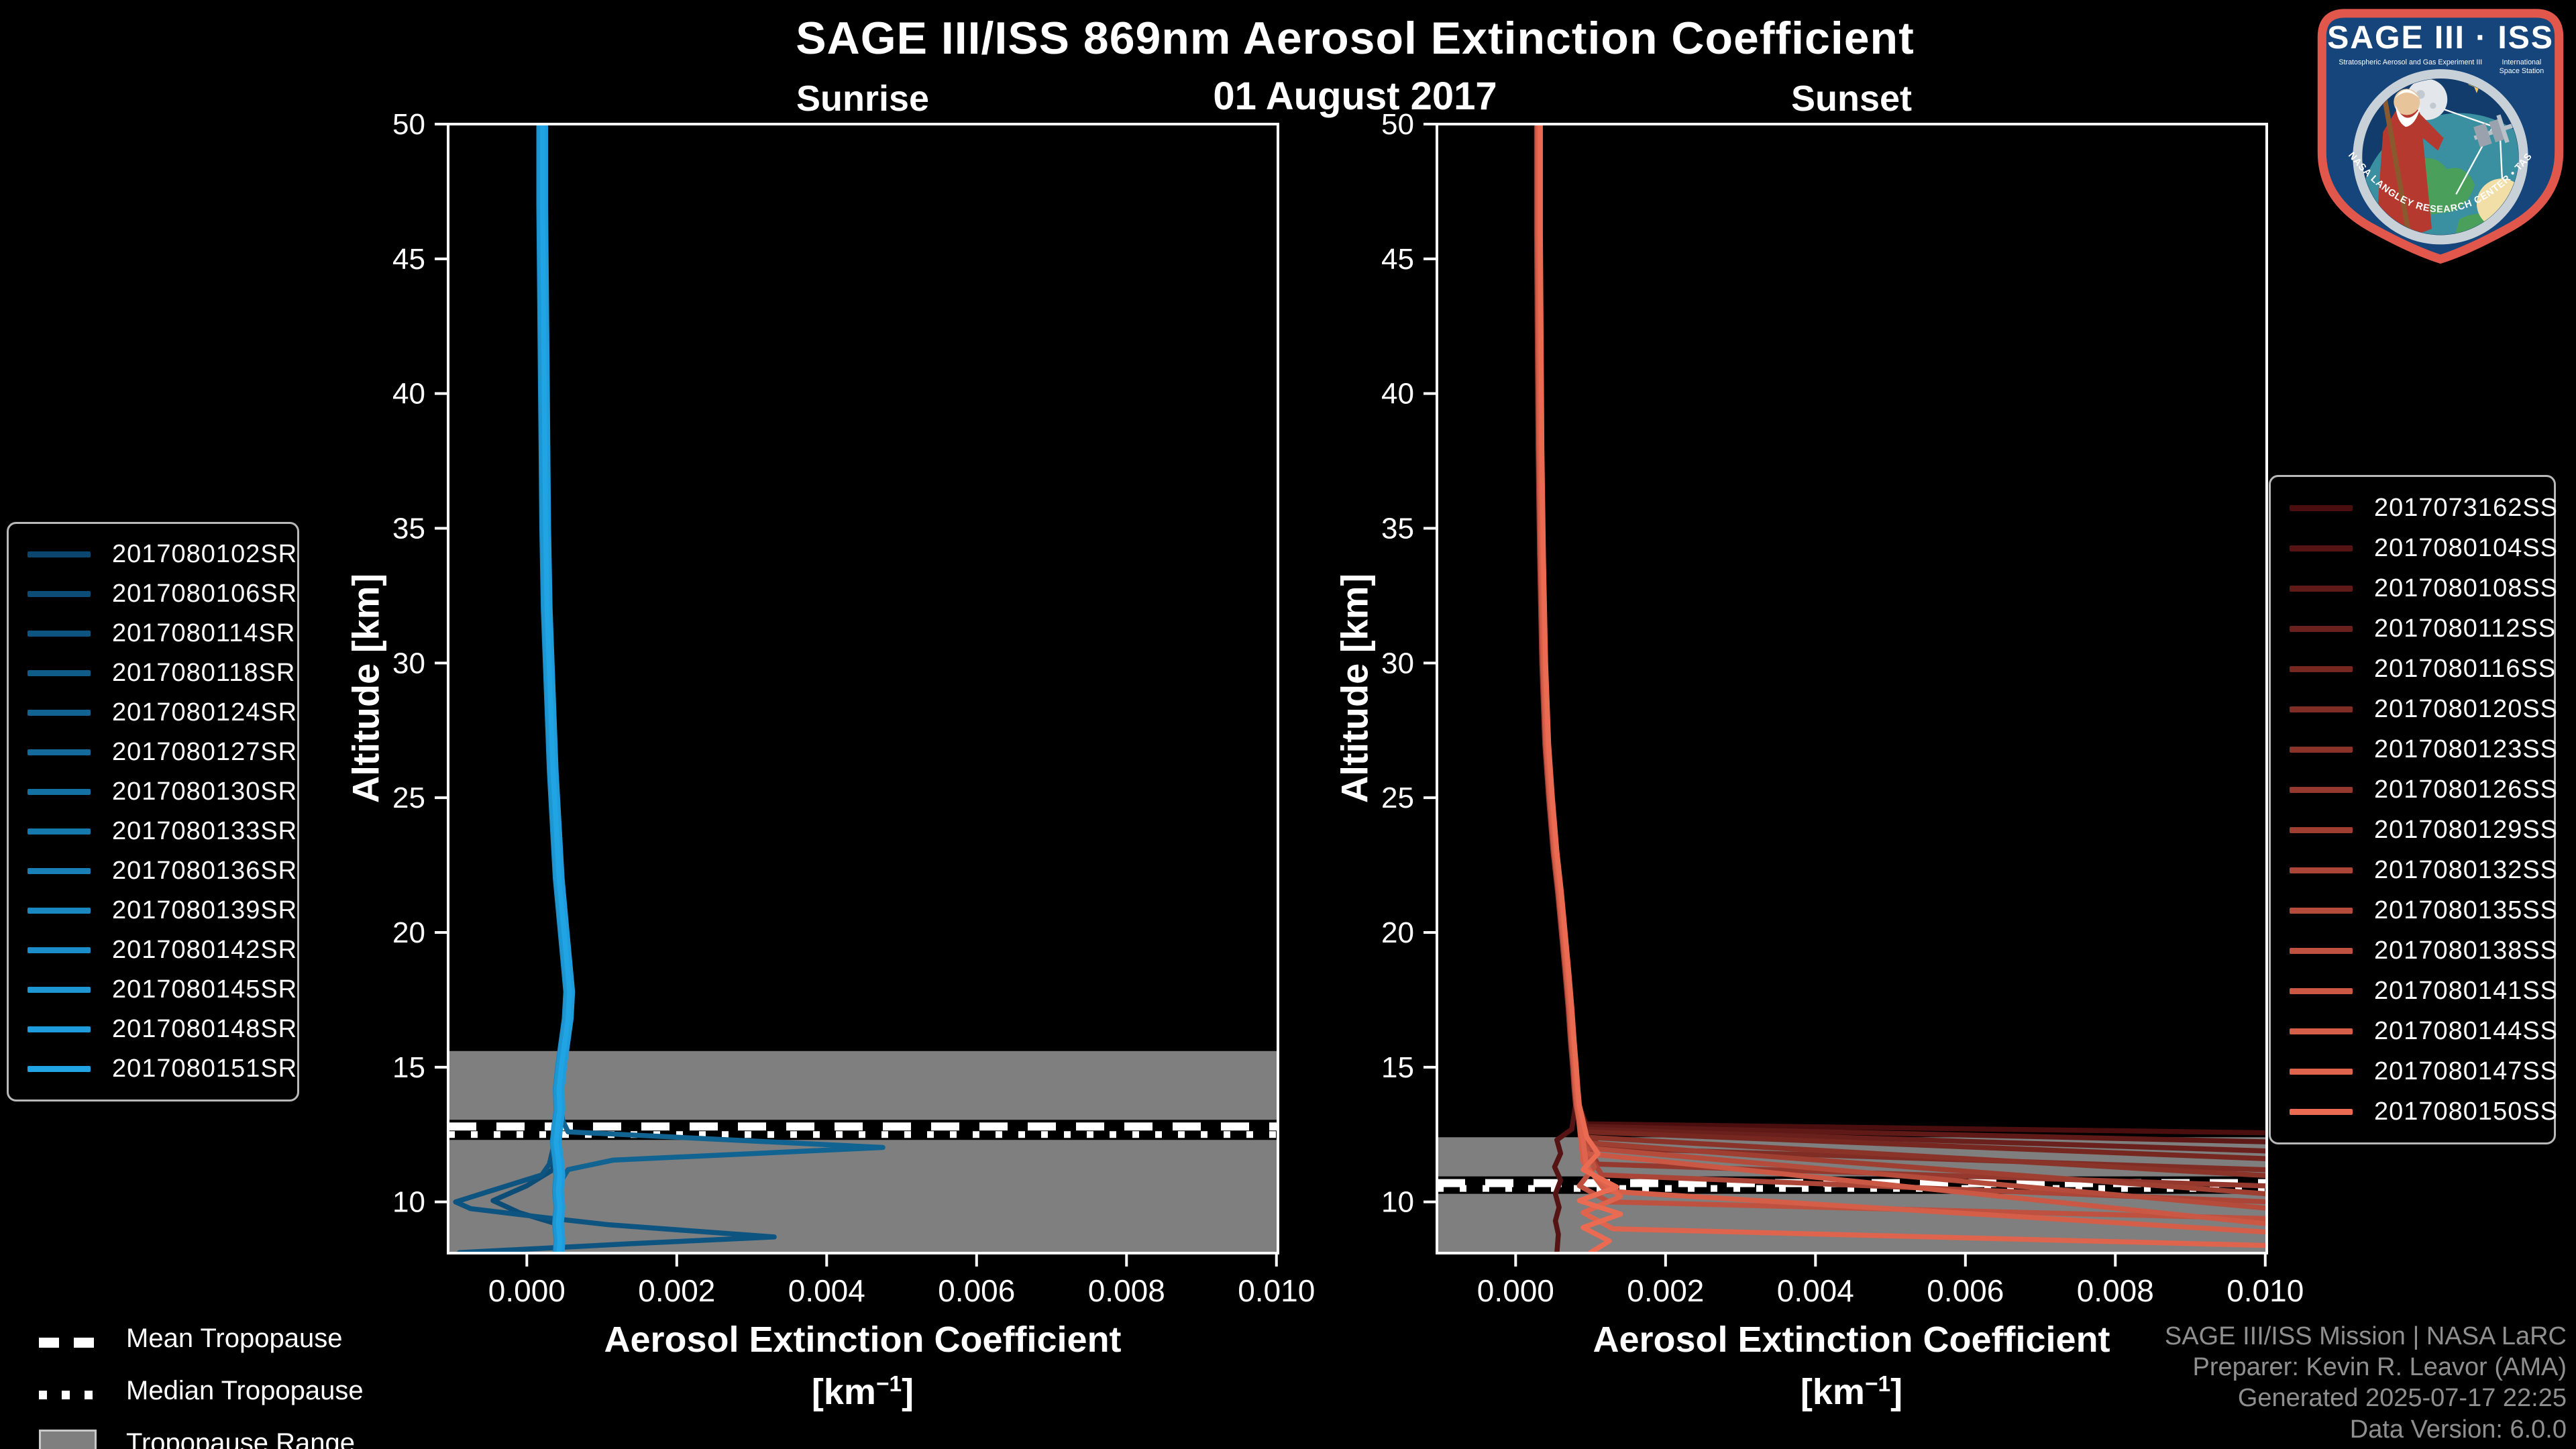  I want to click on sunrise-x-tick-label: 0.008, so click(1126, 1290).